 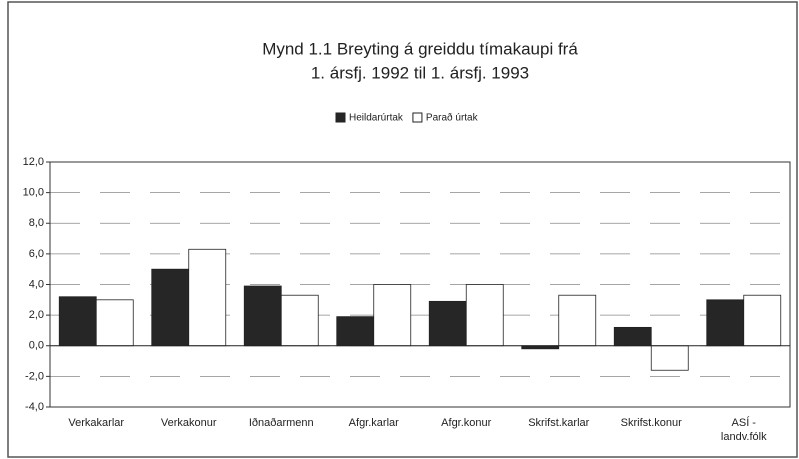 What do you see at coordinates (281, 423) in the screenshot?
I see `x-tick-label: Iðnaðarmenn` at bounding box center [281, 423].